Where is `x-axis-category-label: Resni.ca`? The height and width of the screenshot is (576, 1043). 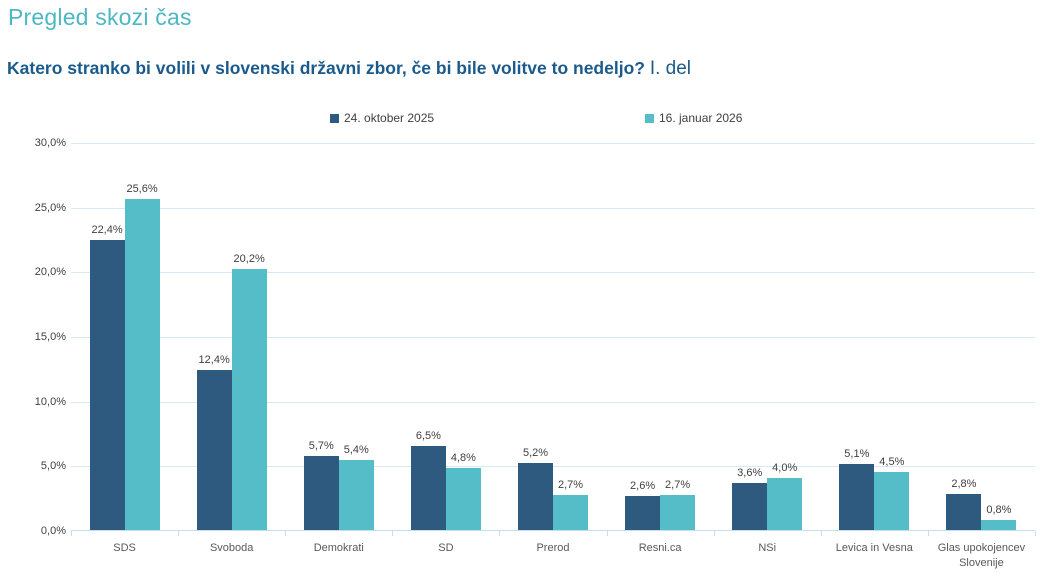 x-axis-category-label: Resni.ca is located at coordinates (660, 548).